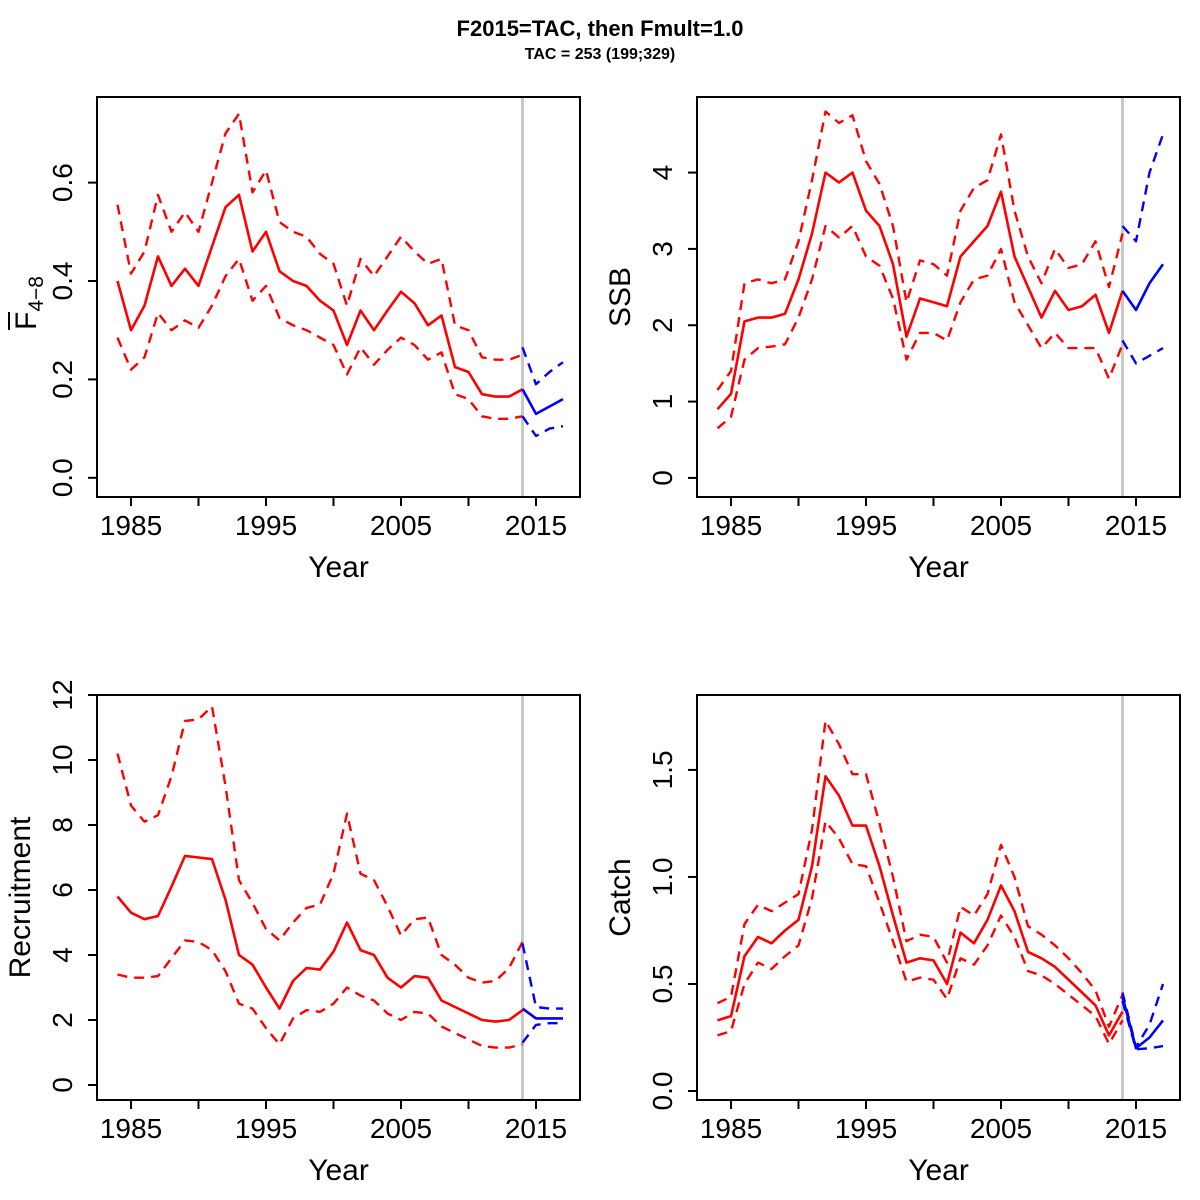 Image resolution: width=1200 pixels, height=1200 pixels. I want to click on y-tick-label: 1.0, so click(662, 876).